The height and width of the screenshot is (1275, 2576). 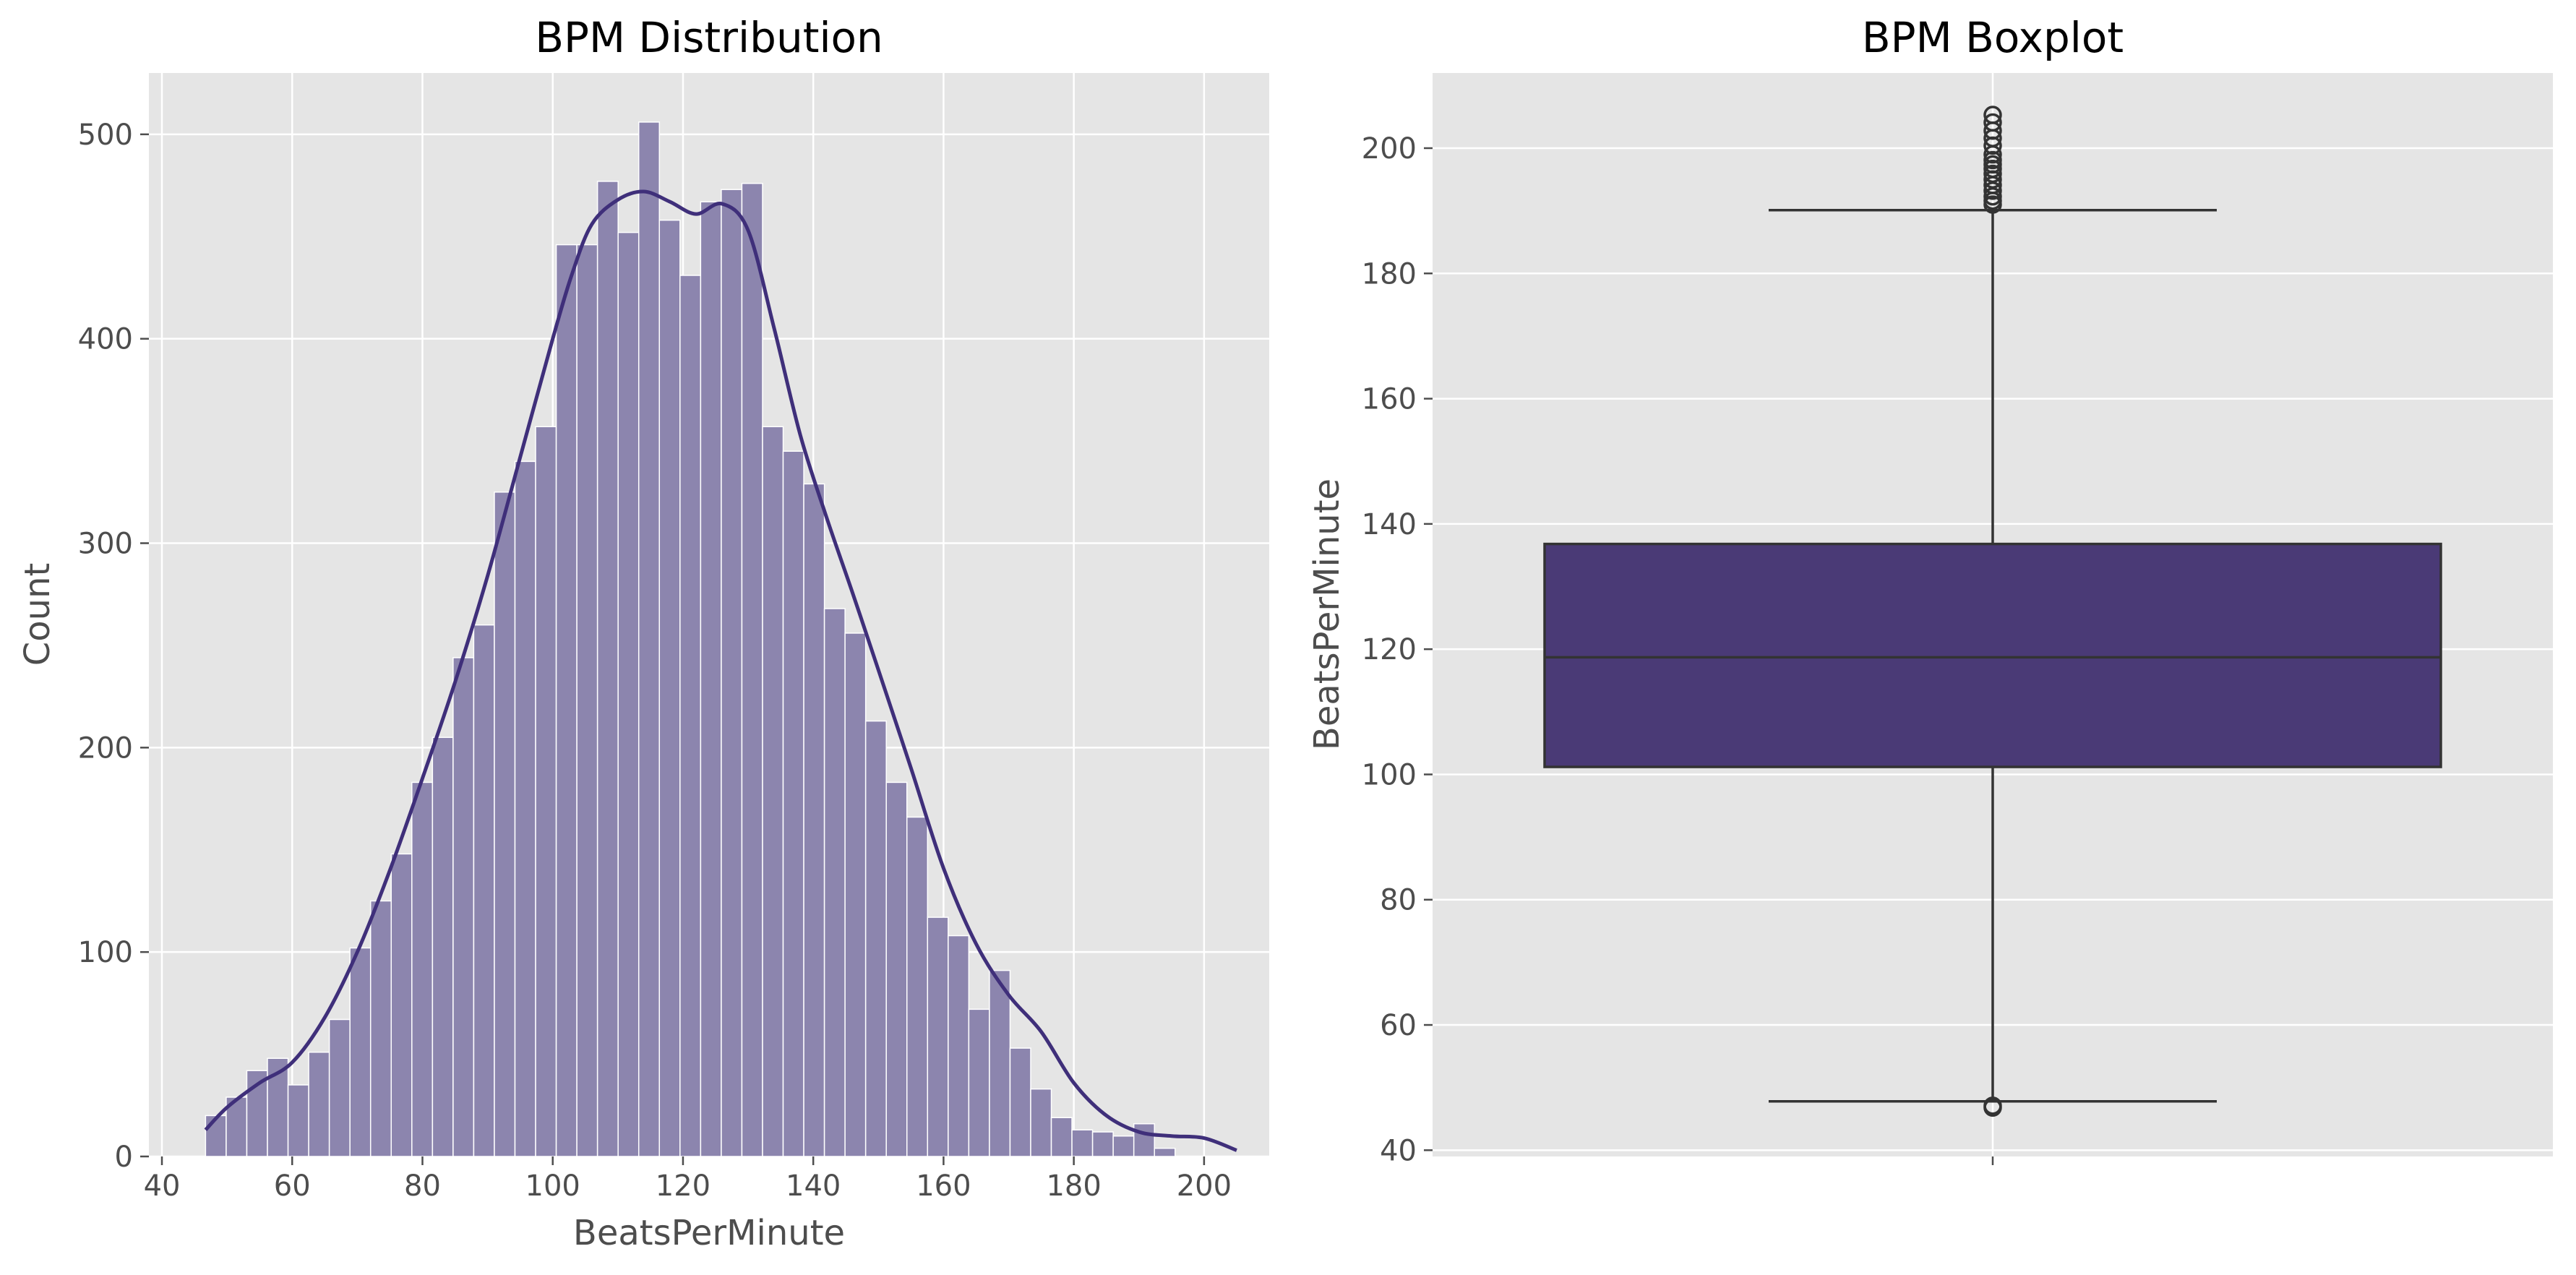 What do you see at coordinates (709, 37) in the screenshot?
I see `histogram-title: BPM Distribution` at bounding box center [709, 37].